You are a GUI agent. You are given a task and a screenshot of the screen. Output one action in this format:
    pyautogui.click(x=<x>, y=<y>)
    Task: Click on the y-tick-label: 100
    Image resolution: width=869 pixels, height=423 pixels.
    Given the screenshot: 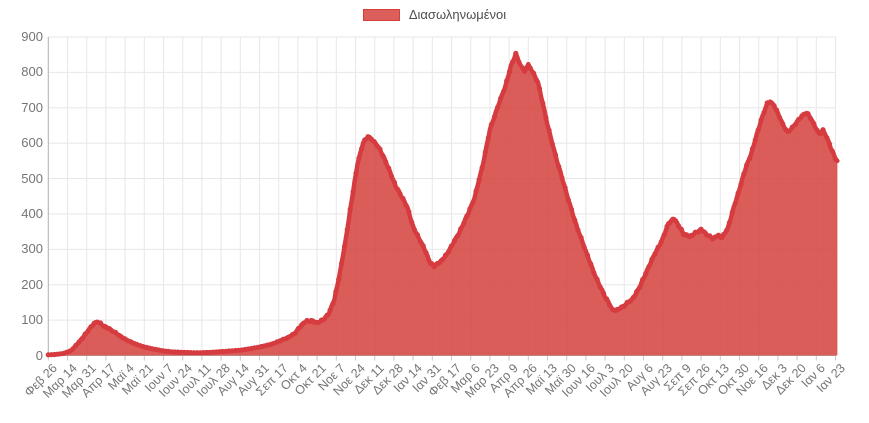 What is the action you would take?
    pyautogui.click(x=32, y=320)
    